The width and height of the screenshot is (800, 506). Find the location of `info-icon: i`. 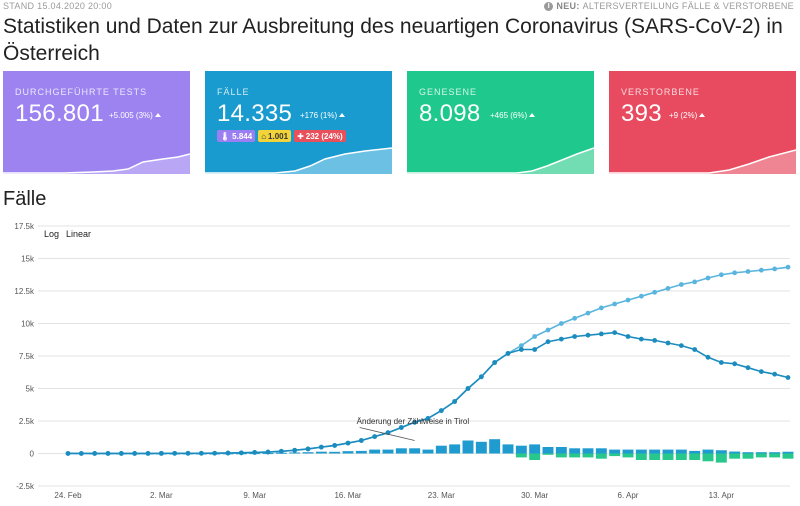

info-icon: i is located at coordinates (549, 6).